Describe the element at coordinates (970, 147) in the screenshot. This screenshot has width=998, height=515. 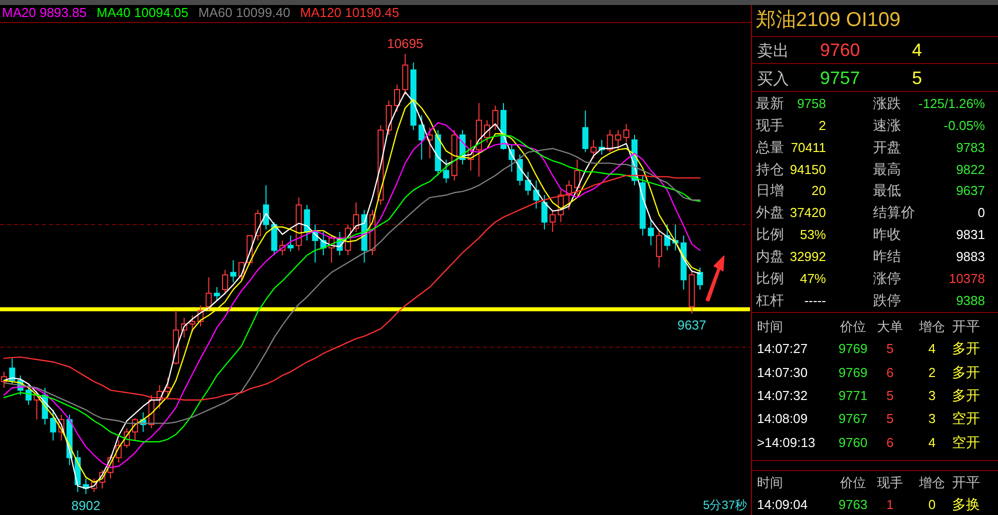
I see `text: 9783` at that location.